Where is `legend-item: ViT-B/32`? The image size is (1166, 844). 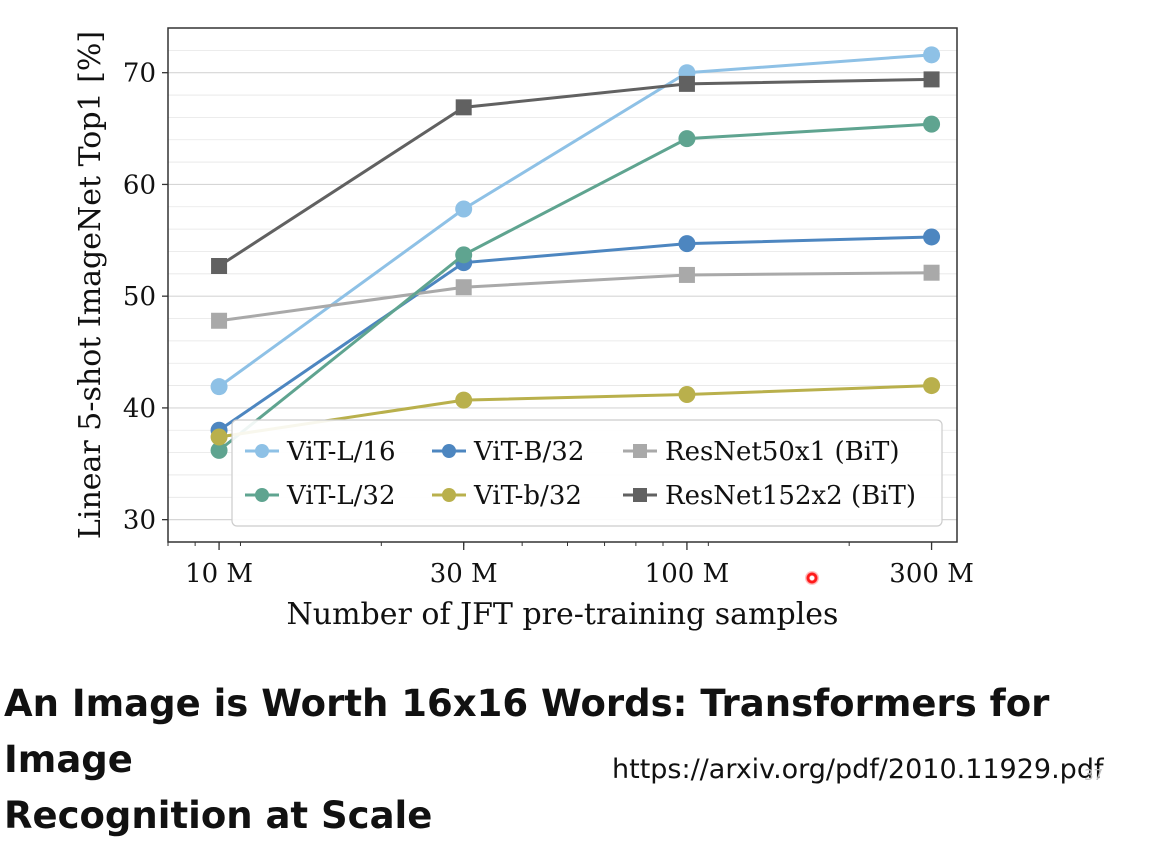 legend-item: ViT-B/32 is located at coordinates (508, 452).